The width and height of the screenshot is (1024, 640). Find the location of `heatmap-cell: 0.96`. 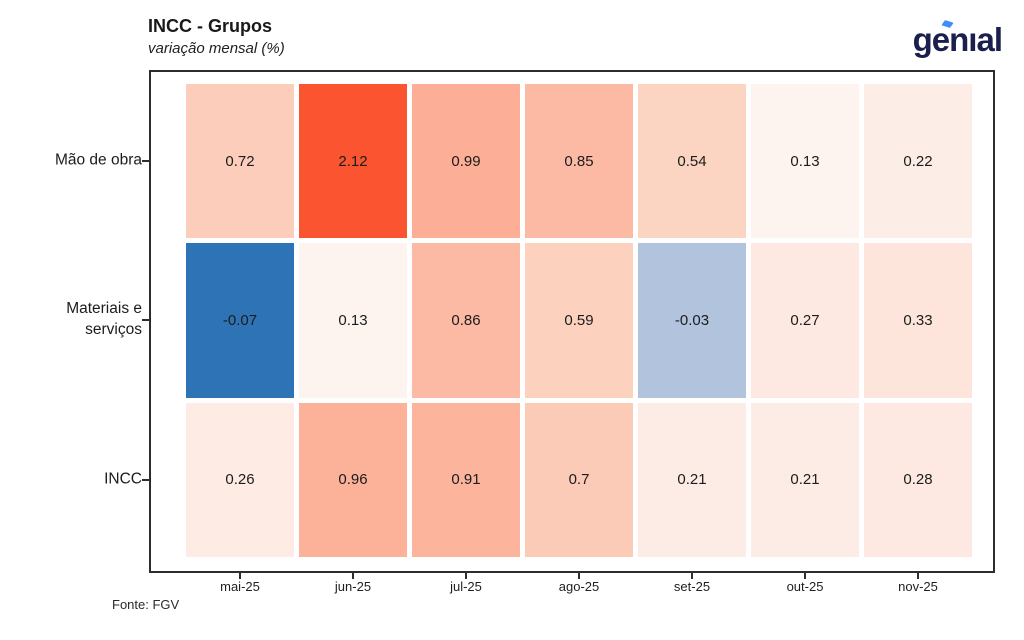

heatmap-cell: 0.96 is located at coordinates (353, 479).